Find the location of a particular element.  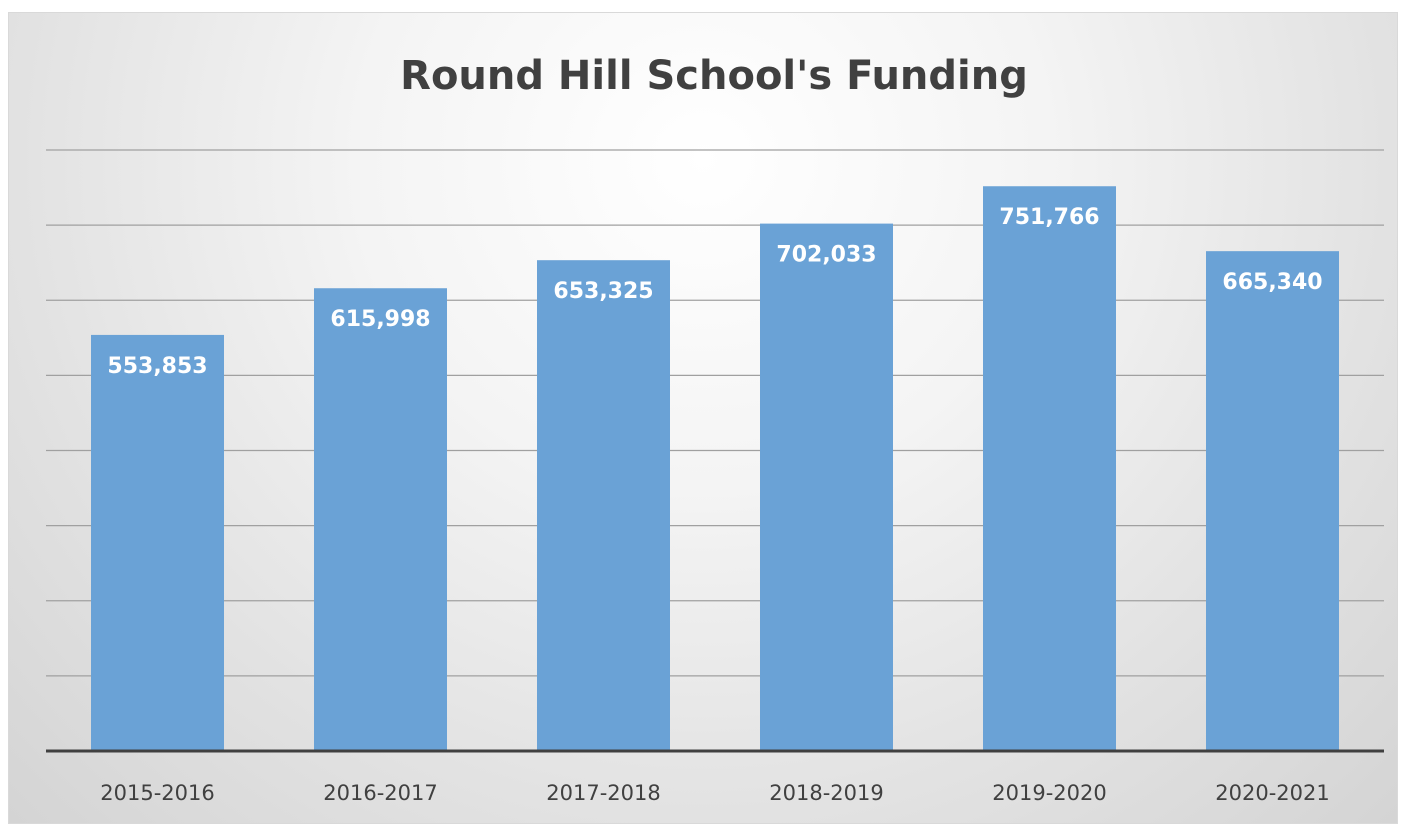

data-label: 751,766 is located at coordinates (1049, 217).